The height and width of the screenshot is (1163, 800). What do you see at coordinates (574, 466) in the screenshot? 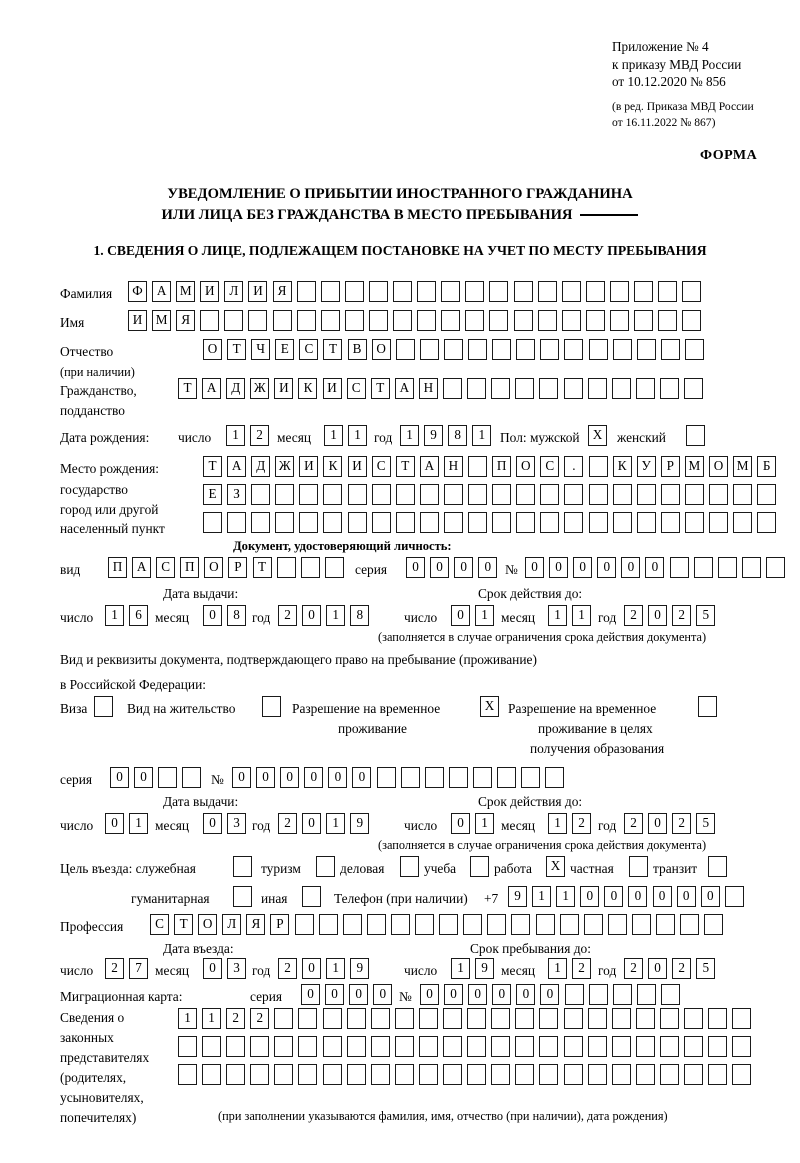
I see `char-cell: .` at bounding box center [574, 466].